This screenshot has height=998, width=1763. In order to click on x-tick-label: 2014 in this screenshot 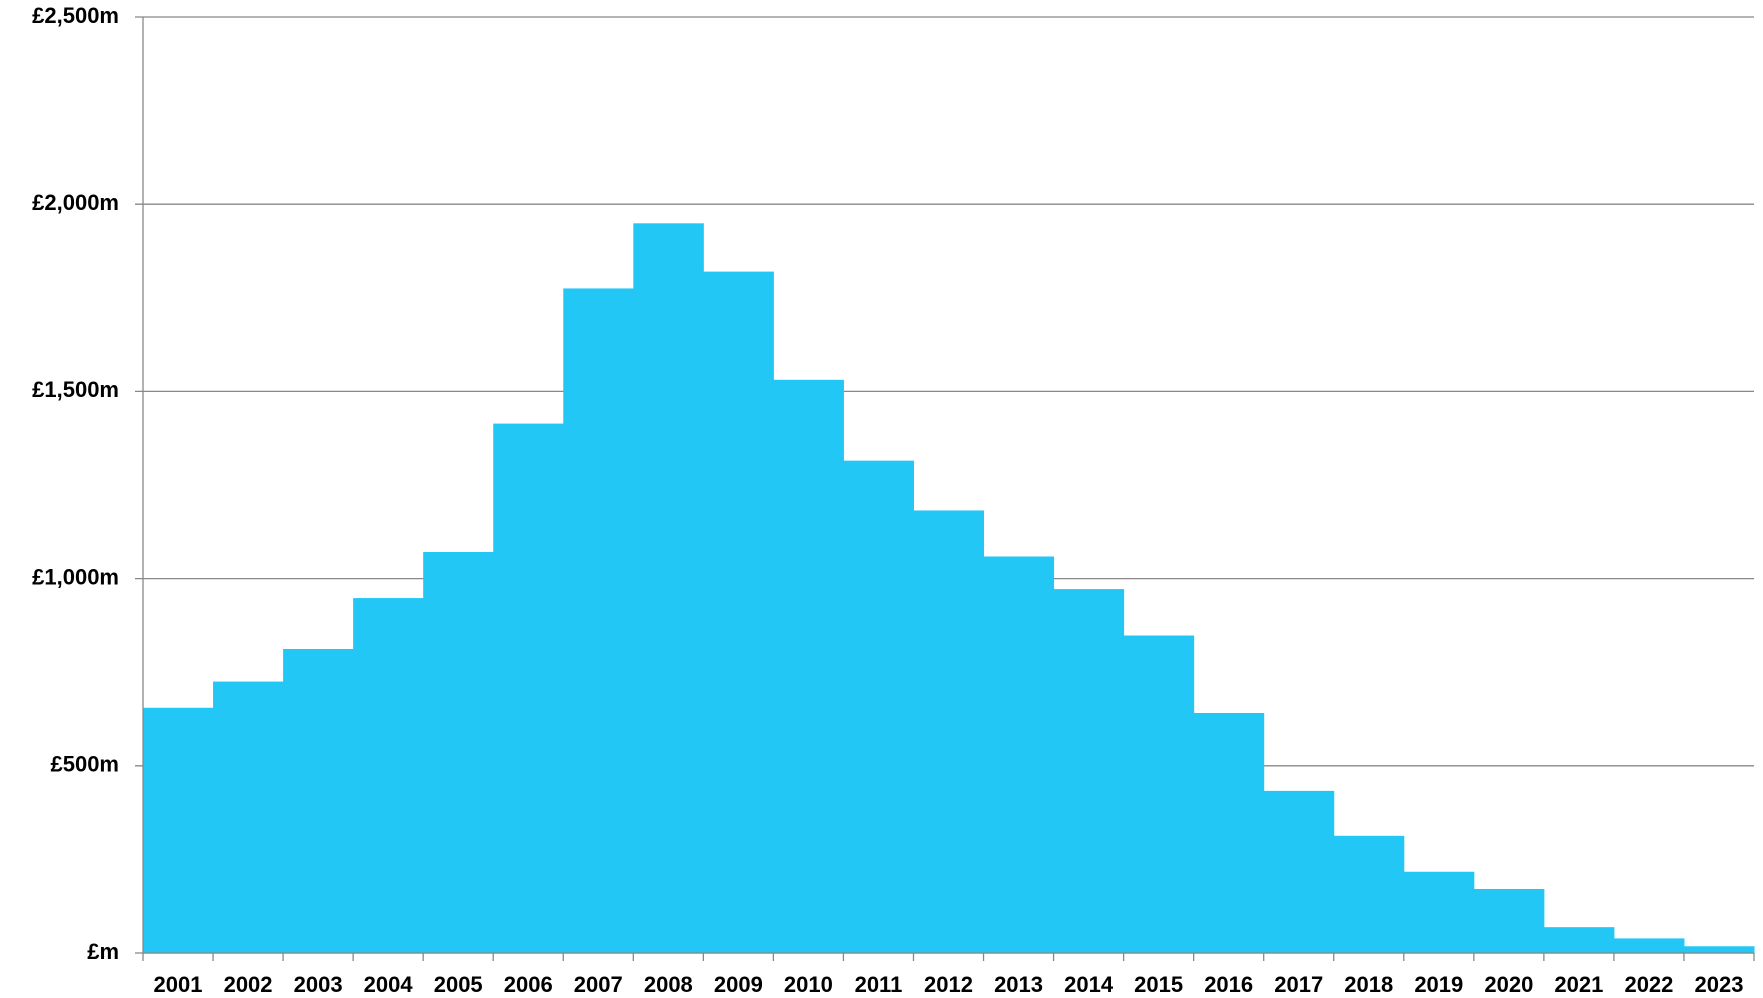, I will do `click(1089, 984)`.